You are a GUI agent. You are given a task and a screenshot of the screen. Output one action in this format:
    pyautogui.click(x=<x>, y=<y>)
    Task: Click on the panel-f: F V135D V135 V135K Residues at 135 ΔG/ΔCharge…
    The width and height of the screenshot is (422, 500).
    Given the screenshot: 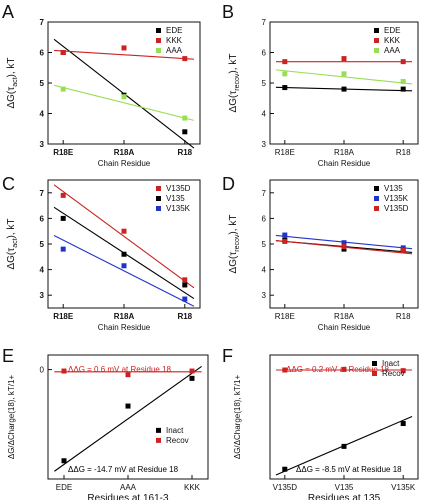 What is the action you would take?
    pyautogui.click(x=320, y=423)
    